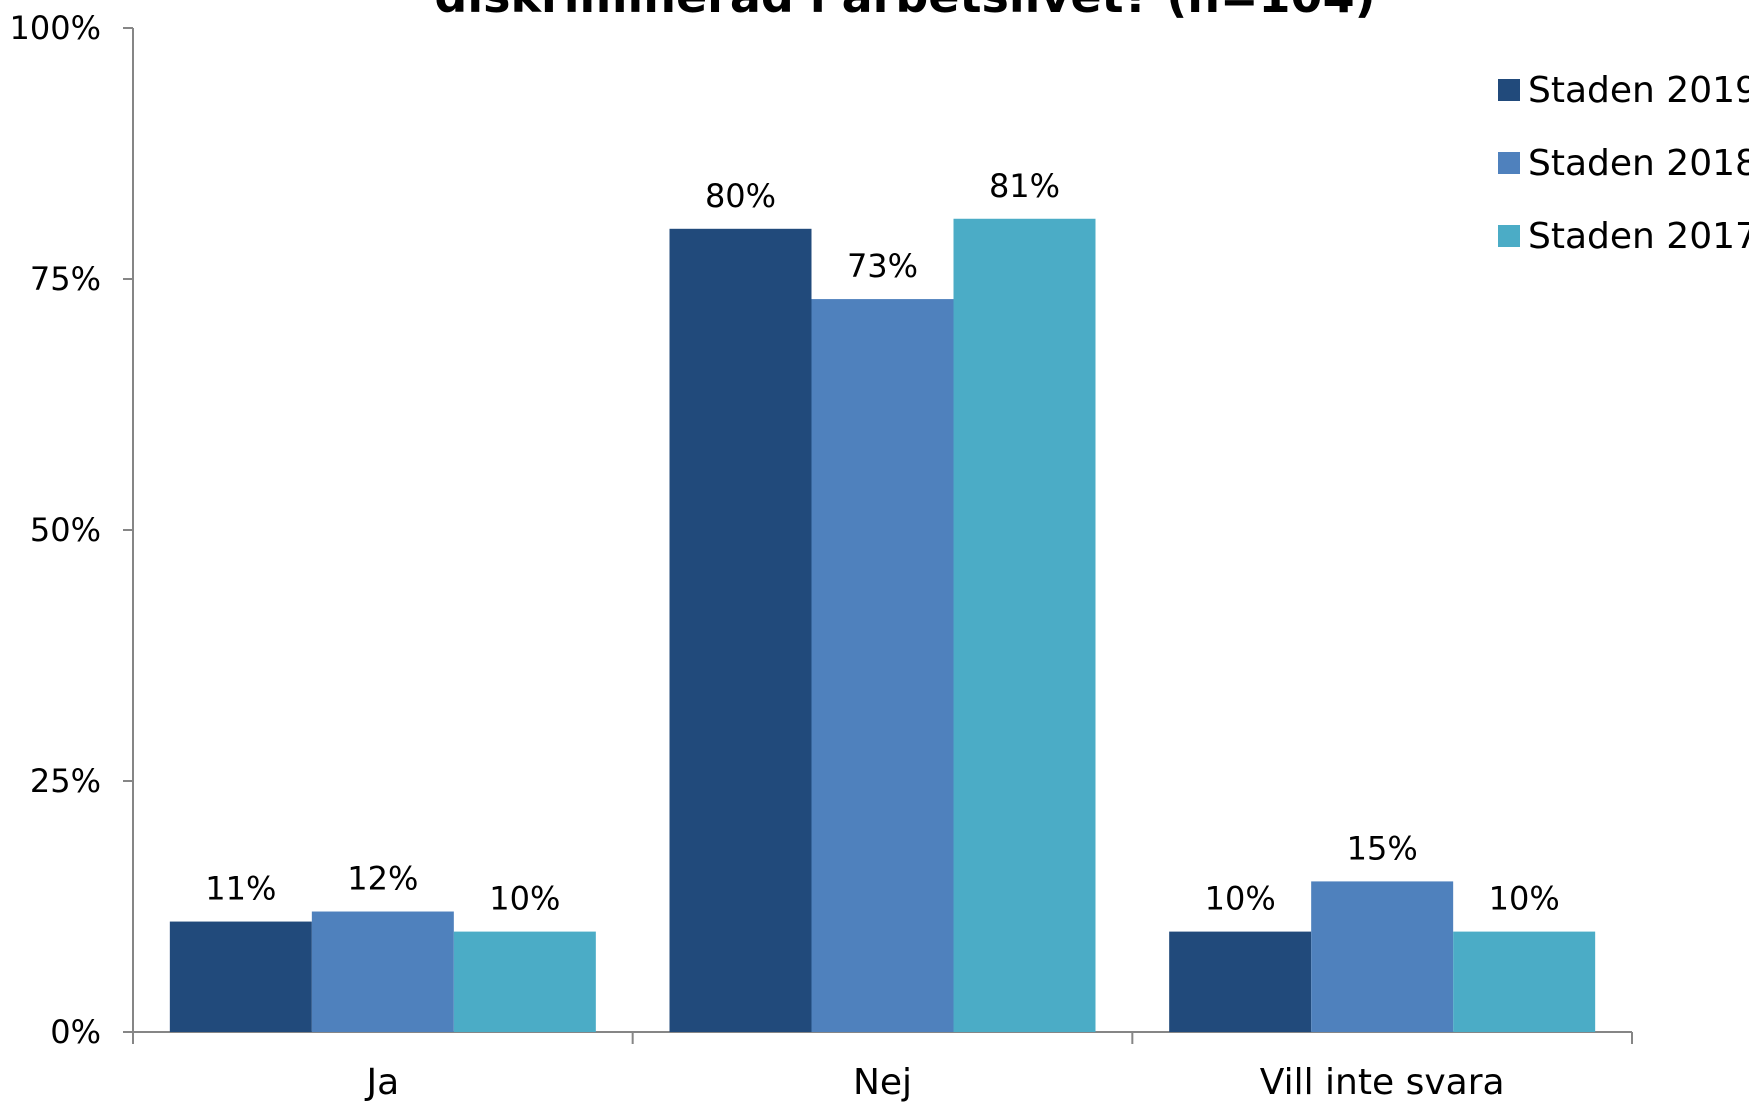 This screenshot has width=1749, height=1111. I want to click on x-category-label: Nej, so click(882, 1082).